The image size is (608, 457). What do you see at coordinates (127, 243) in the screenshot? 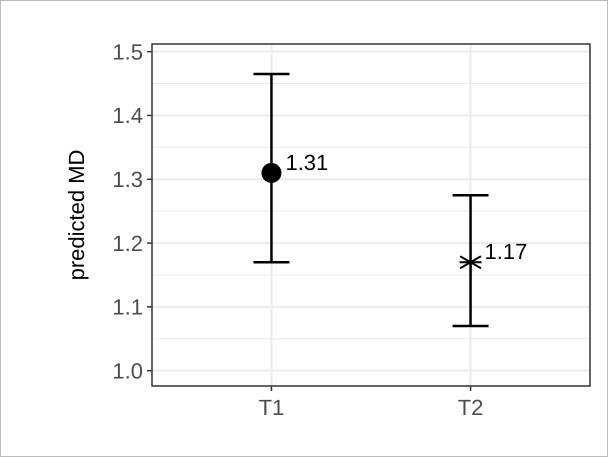
I see `y-tick-label: 1.2` at bounding box center [127, 243].